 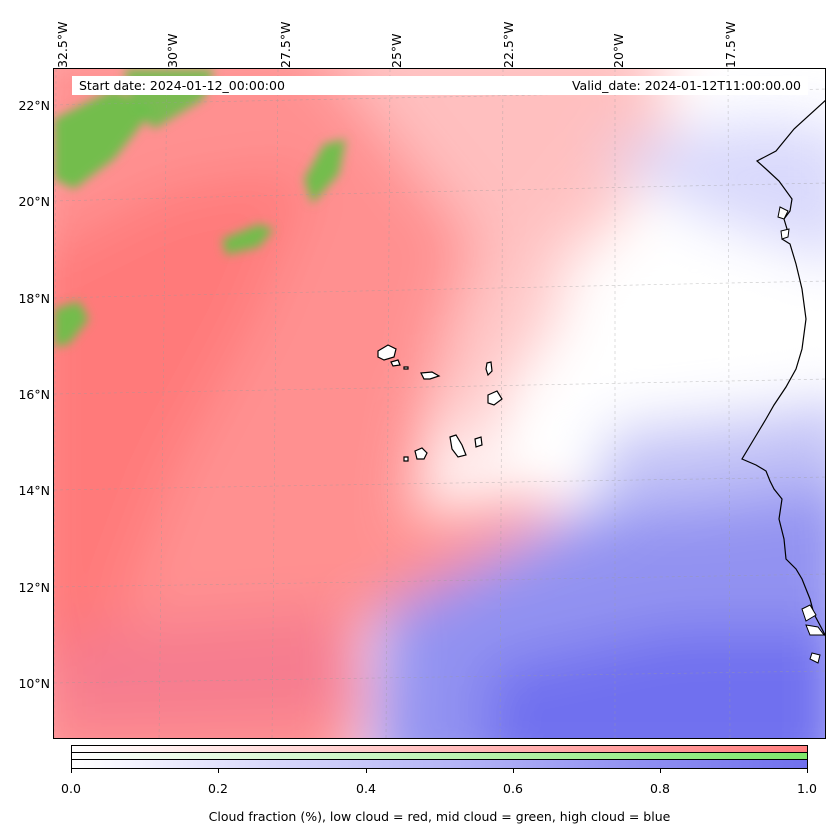 What do you see at coordinates (495, 398) in the screenshot?
I see `island-boa-vista` at bounding box center [495, 398].